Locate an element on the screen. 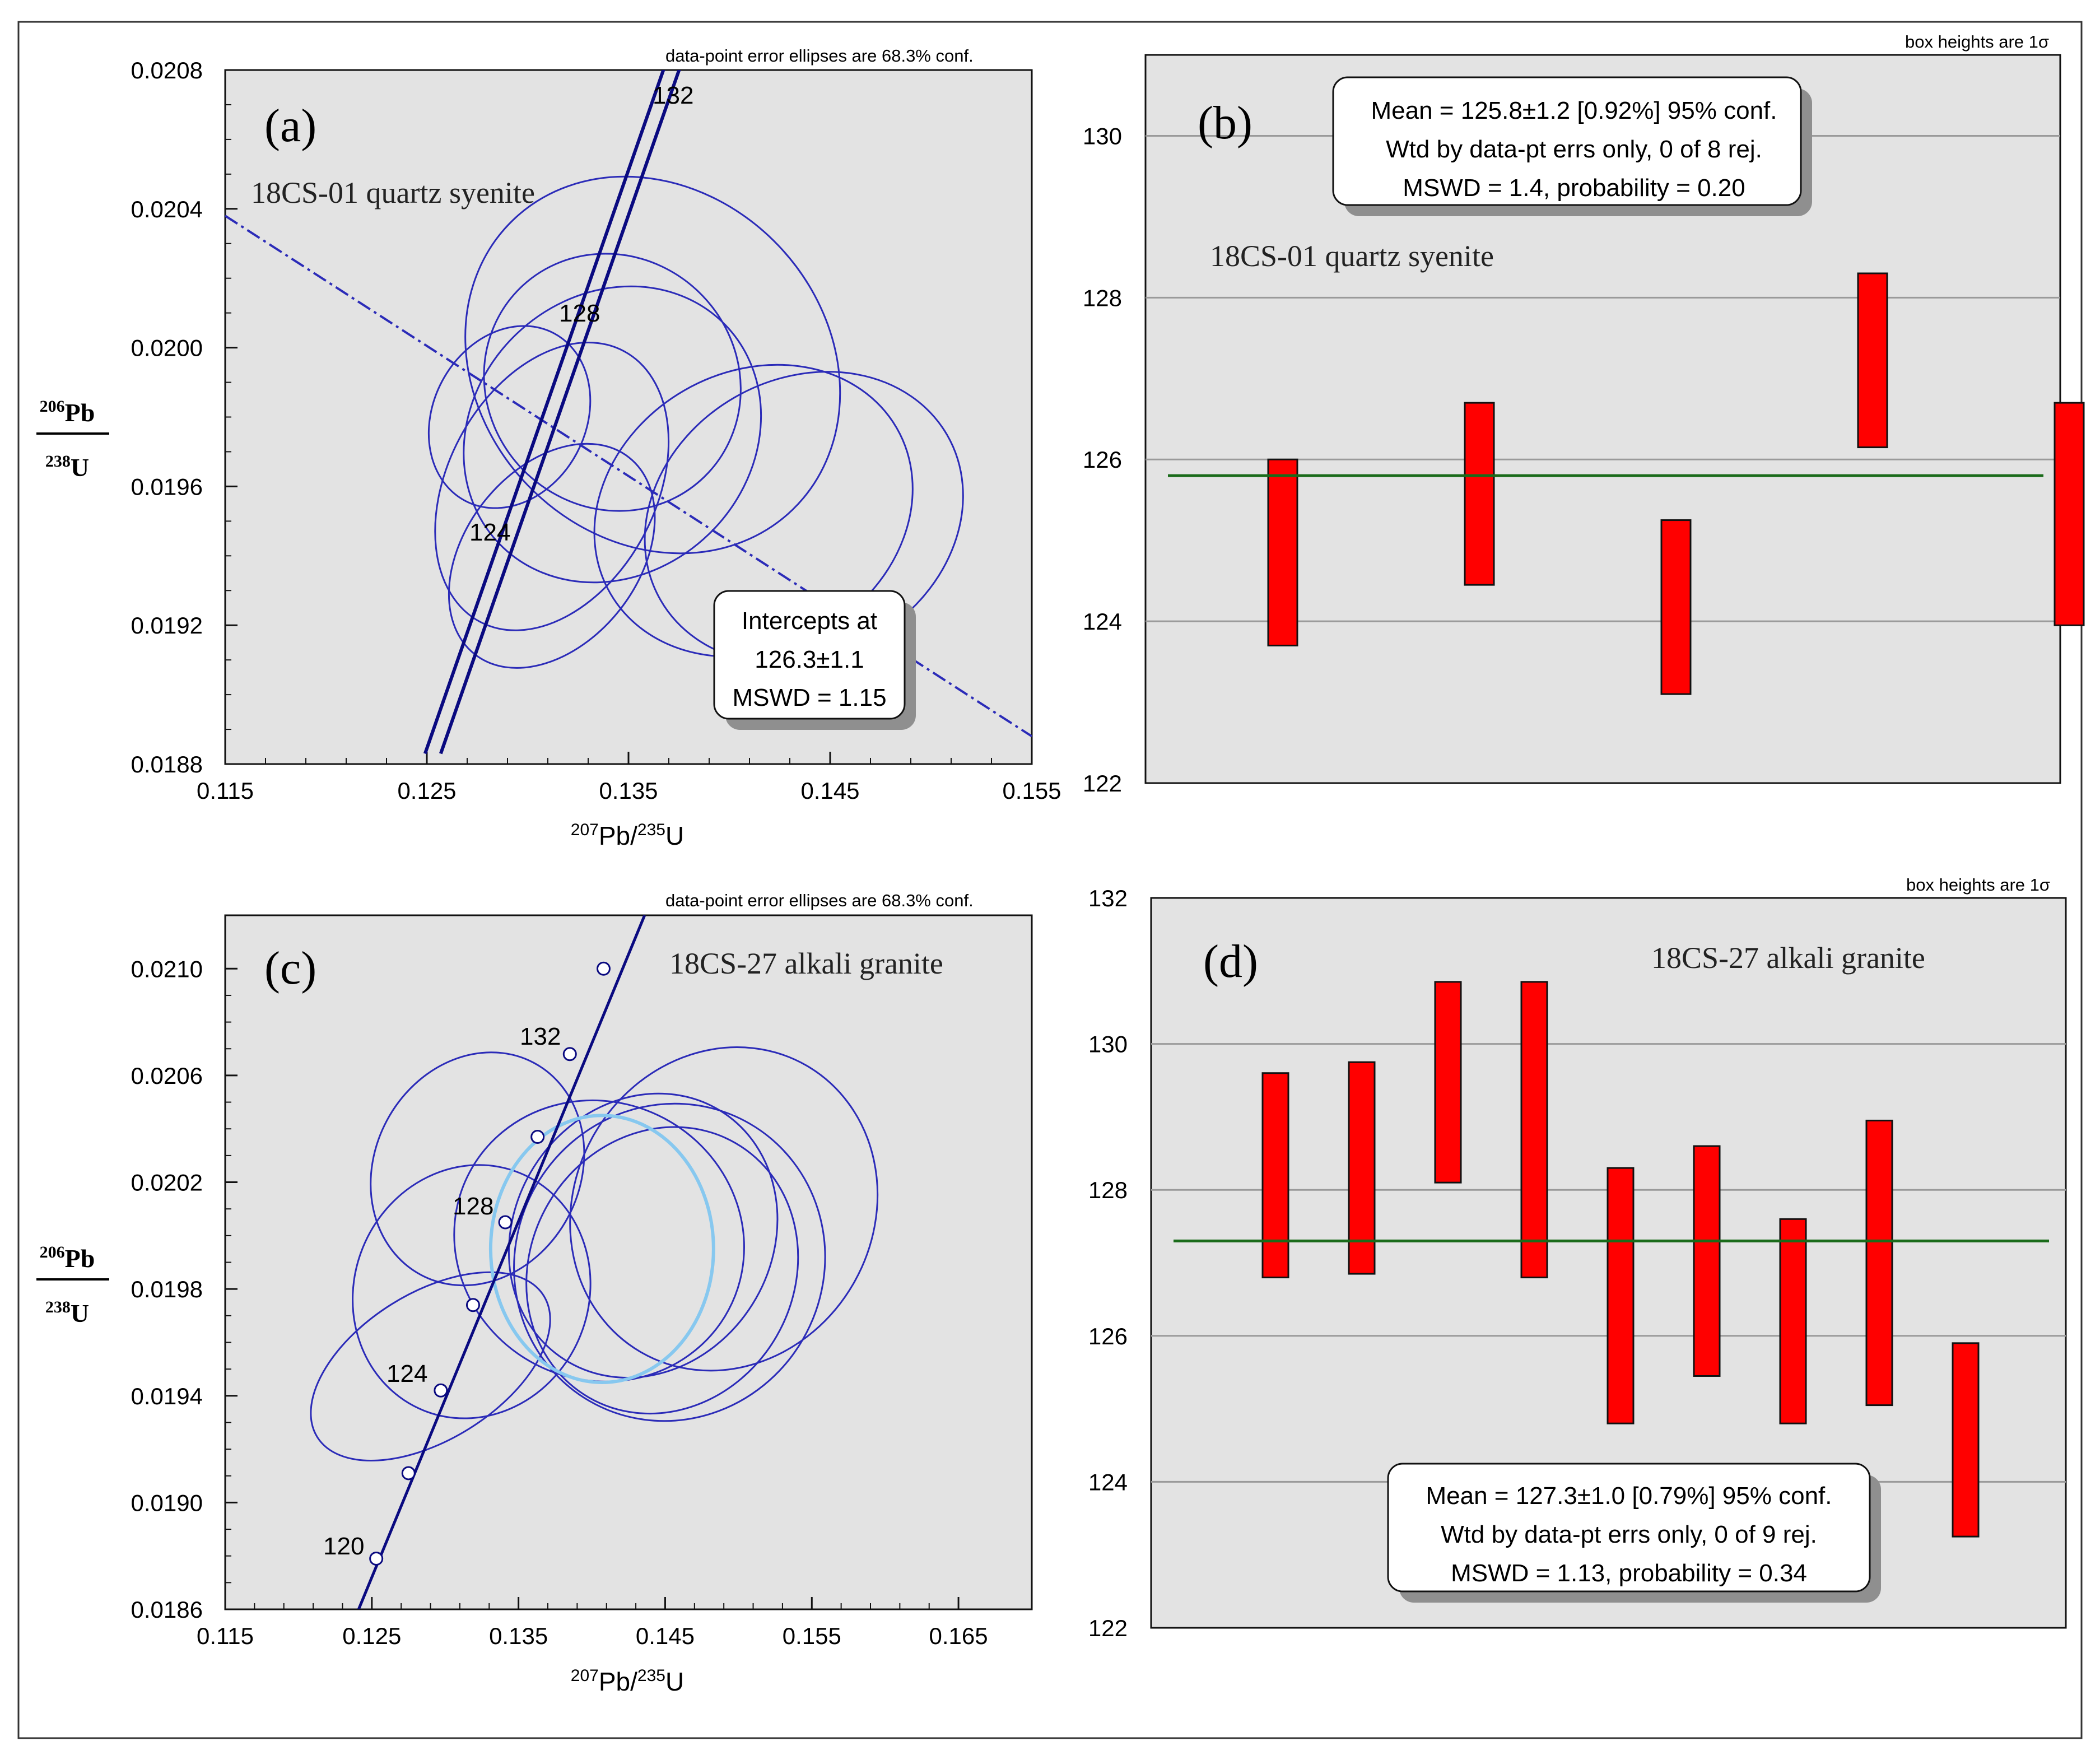 This screenshot has width=2100, height=1760. panel-d-sample-label: 18CS-27 alkali granite is located at coordinates (1788, 958).